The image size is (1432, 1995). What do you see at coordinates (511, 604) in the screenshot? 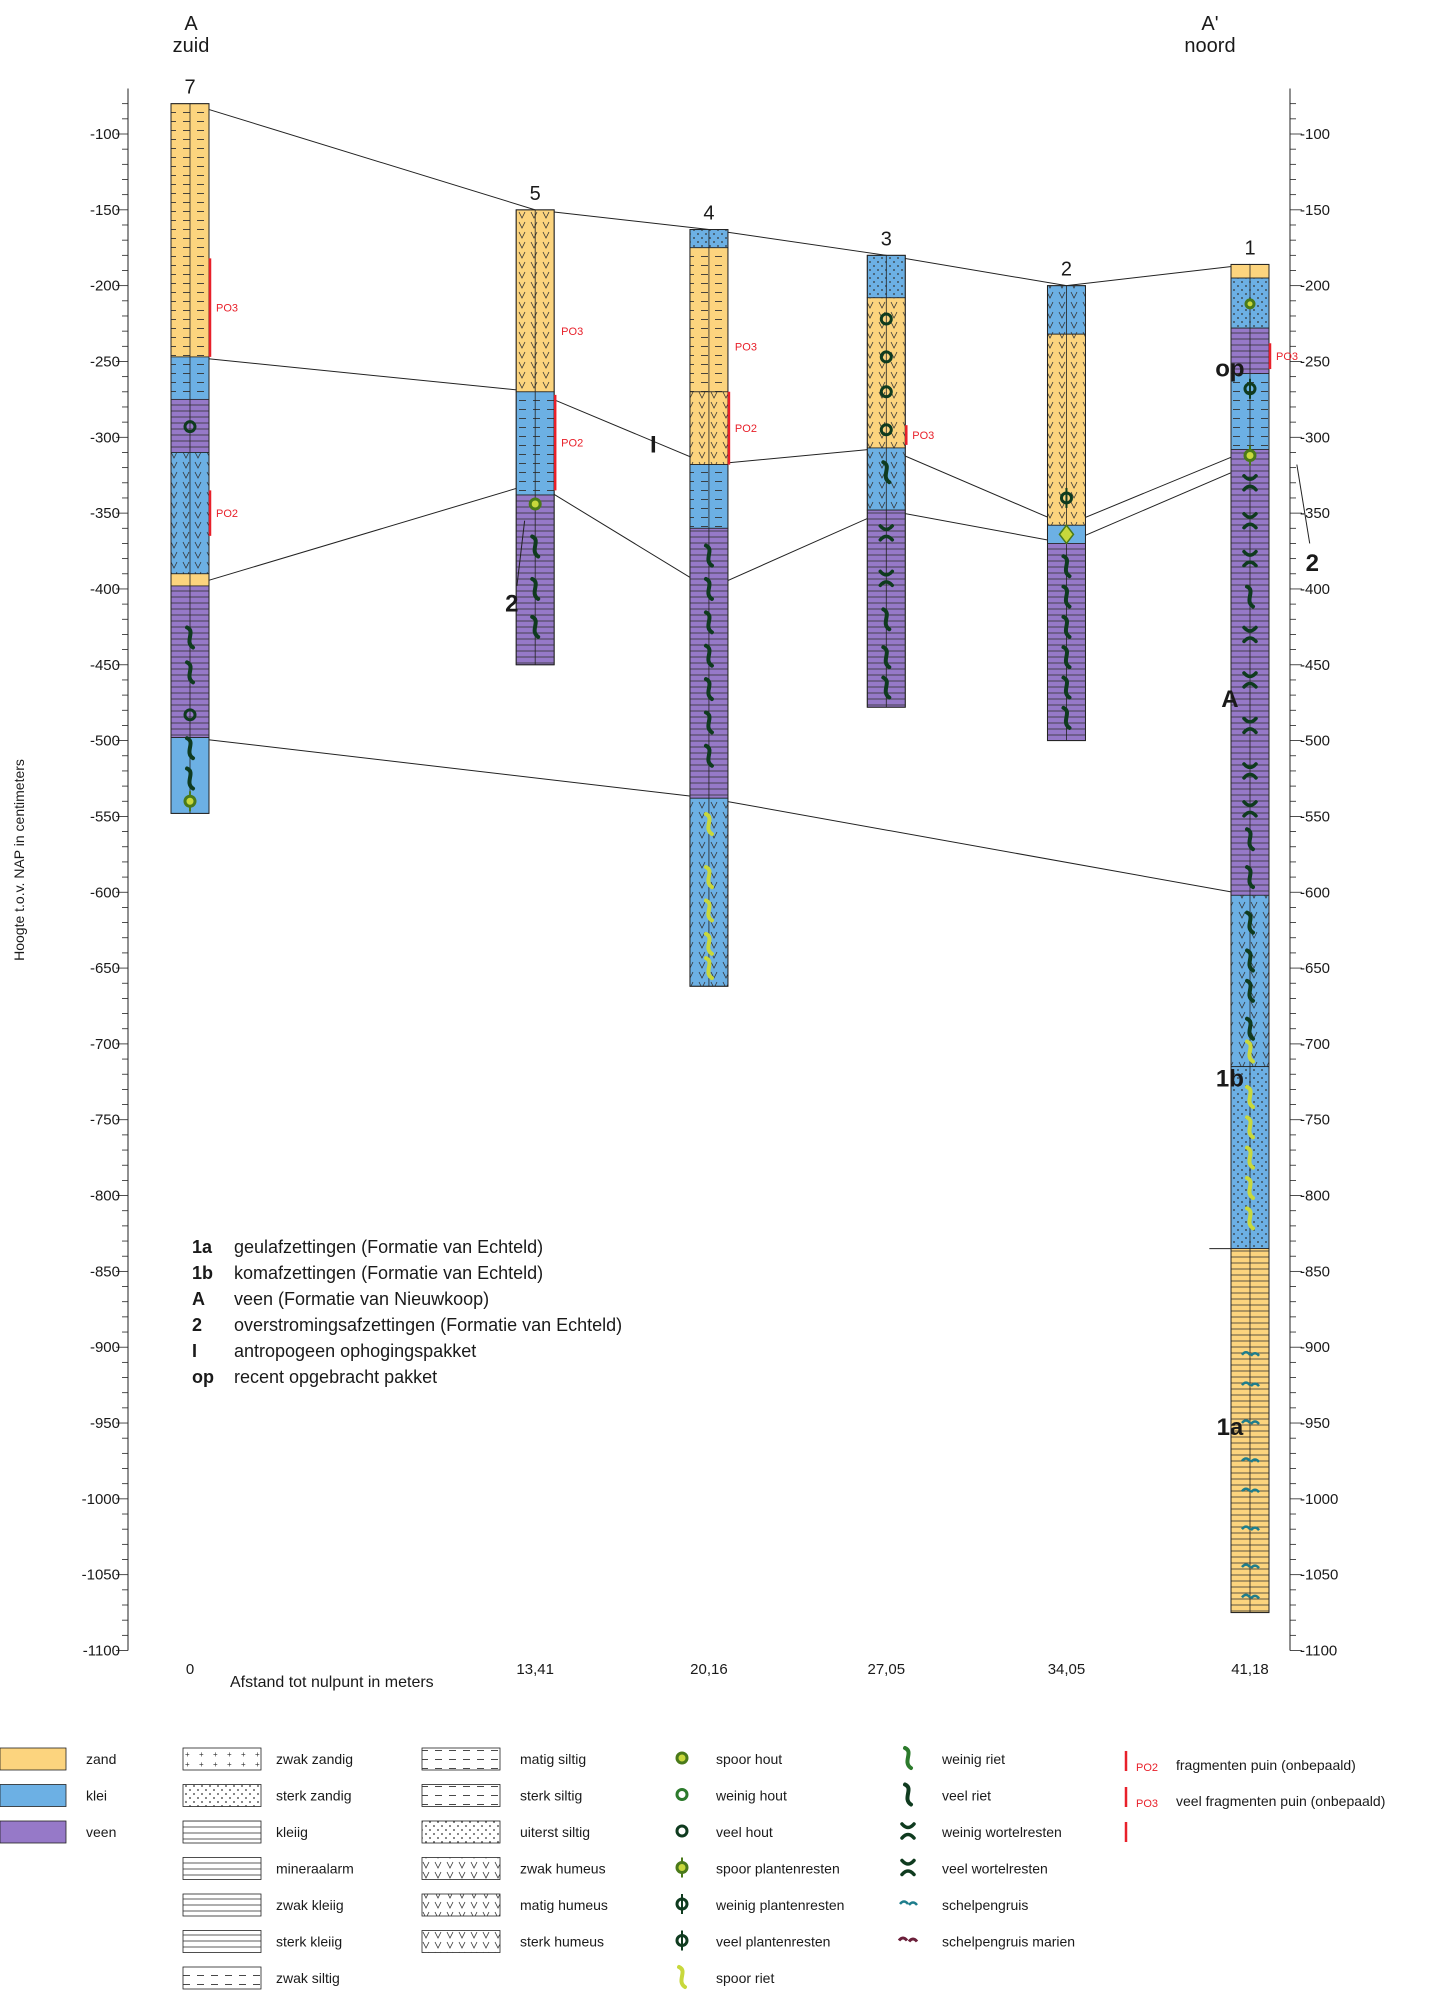
I see `unit-label: 2` at bounding box center [511, 604].